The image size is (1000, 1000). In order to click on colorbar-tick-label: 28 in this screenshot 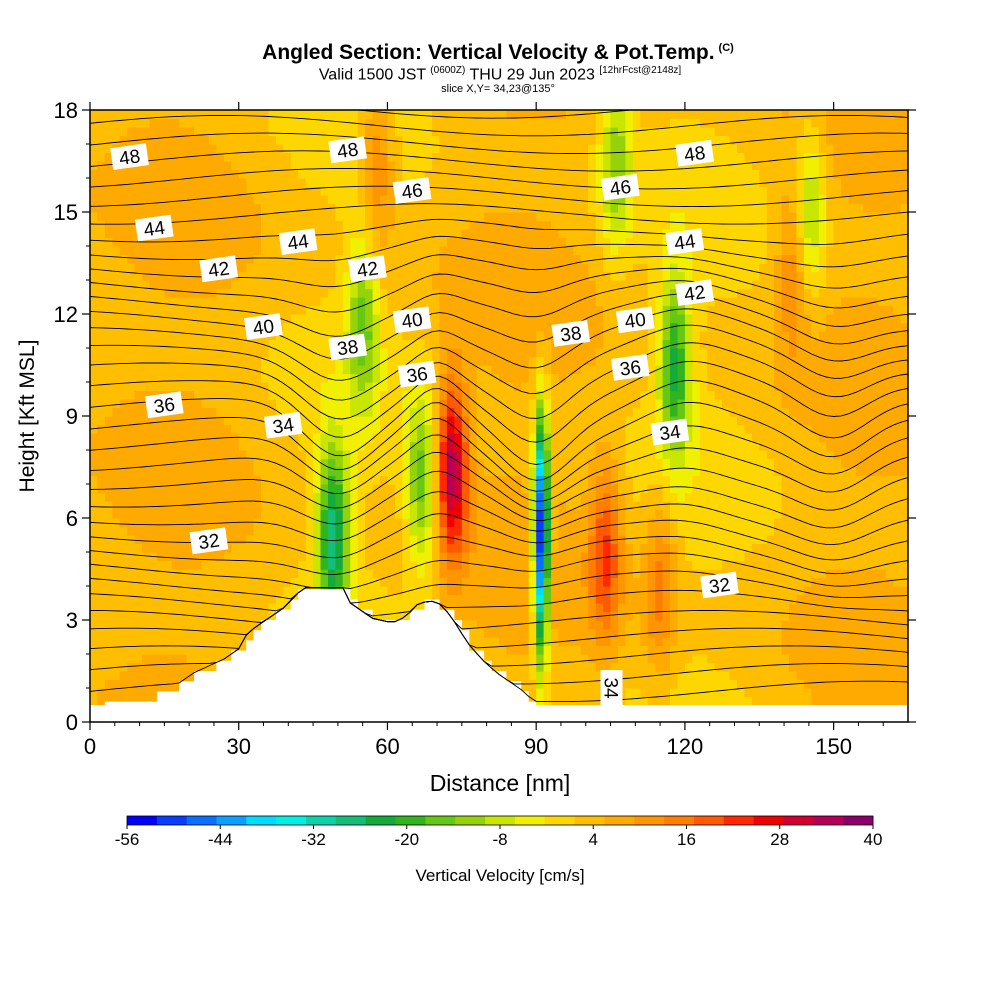, I will do `click(779, 839)`.